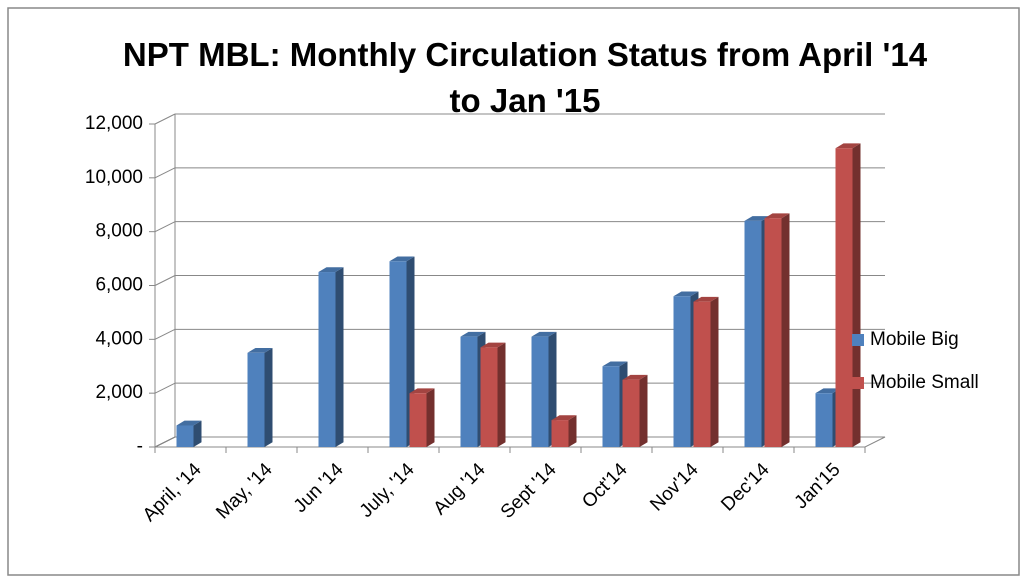 The width and height of the screenshot is (1027, 583). What do you see at coordinates (114, 123) in the screenshot?
I see `y-tick-label: 12,000` at bounding box center [114, 123].